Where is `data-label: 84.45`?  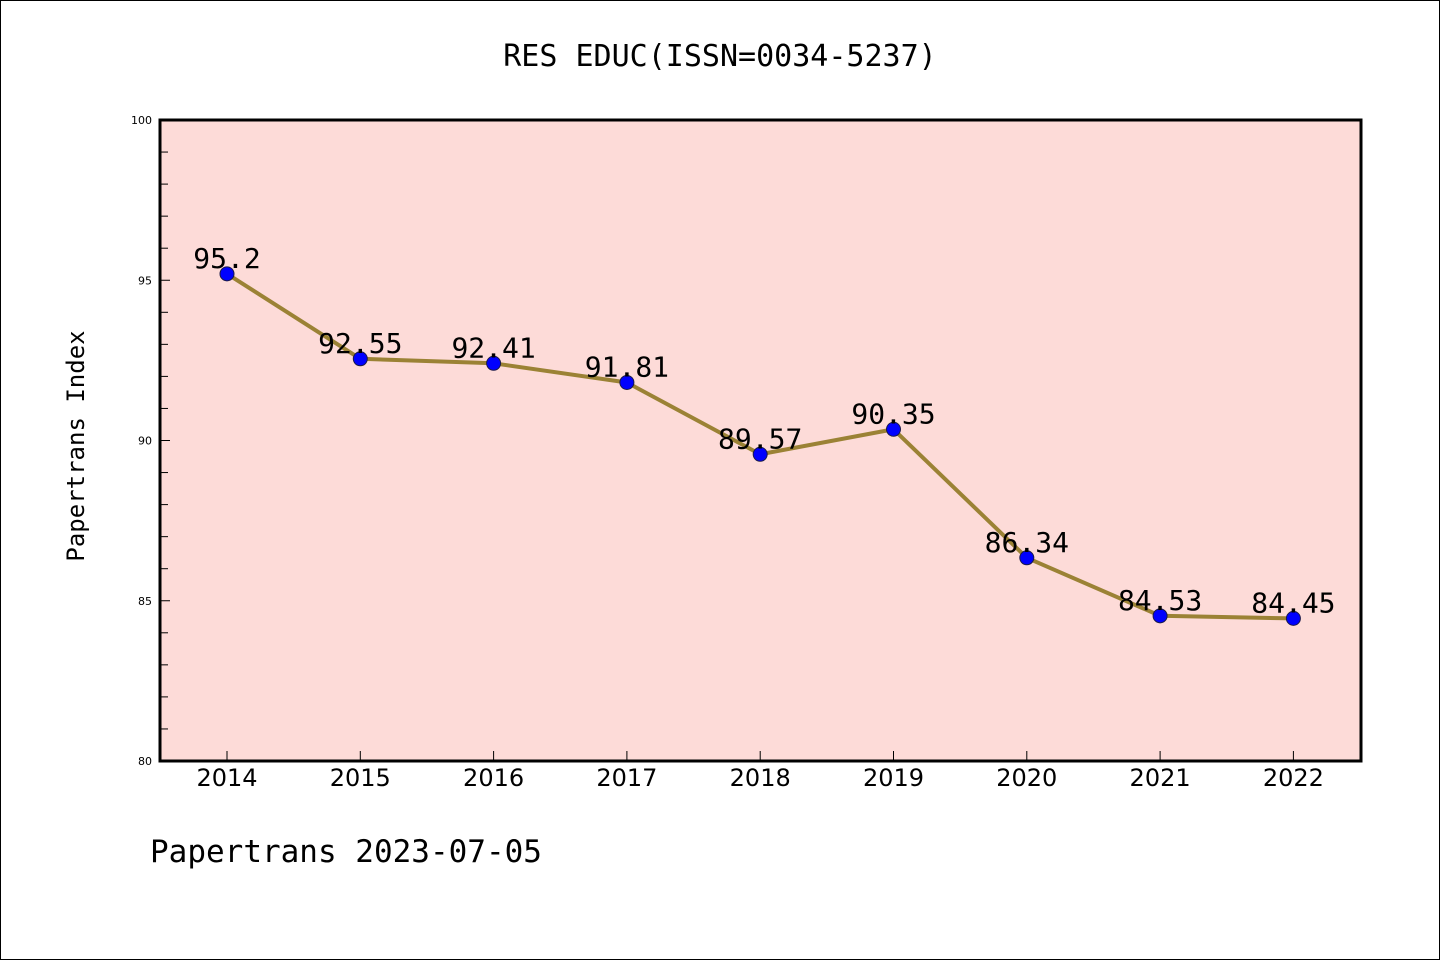
data-label: 84.45 is located at coordinates (1293, 602).